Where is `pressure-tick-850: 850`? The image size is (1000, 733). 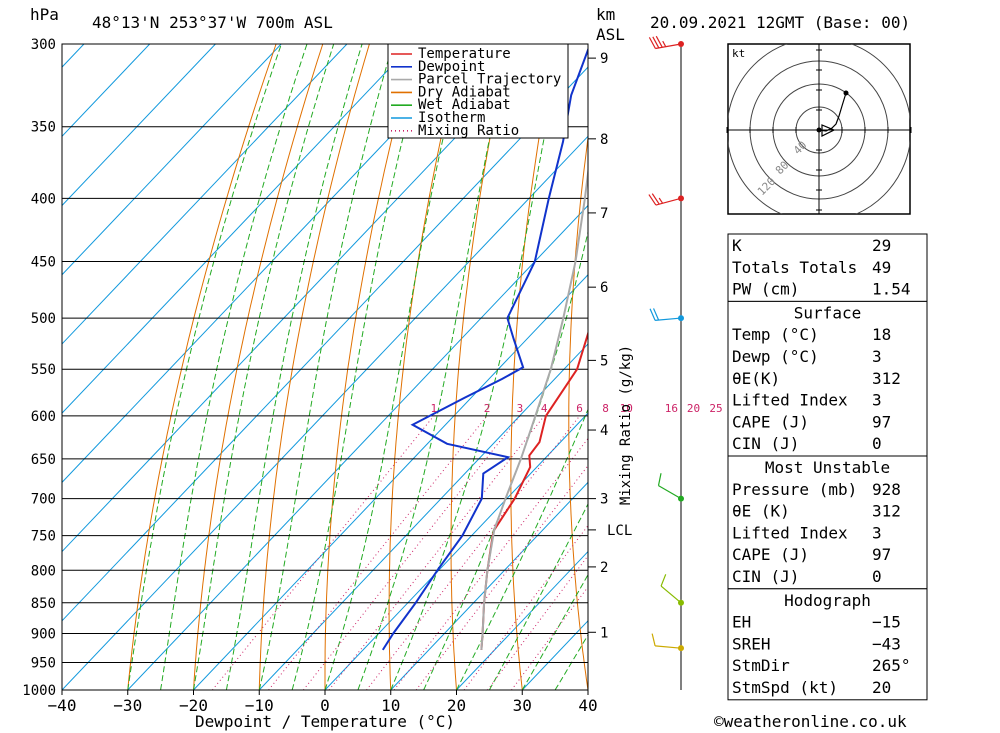 pressure-tick-850: 850 is located at coordinates (43, 604).